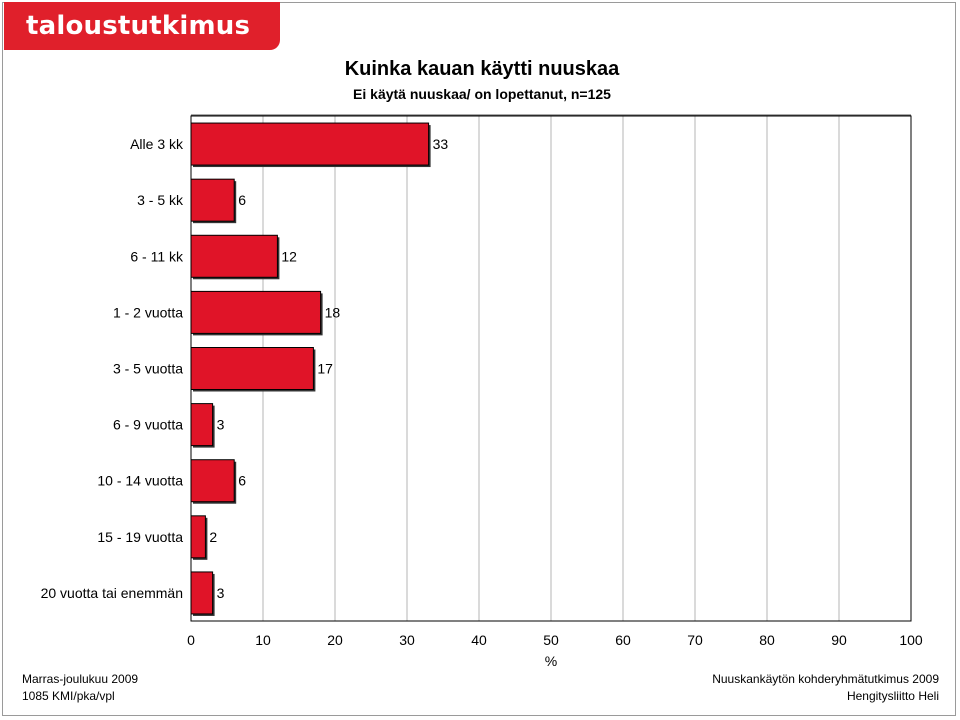 The width and height of the screenshot is (960, 720). I want to click on category-label: 20 vuotta tai enemmän, so click(112, 593).